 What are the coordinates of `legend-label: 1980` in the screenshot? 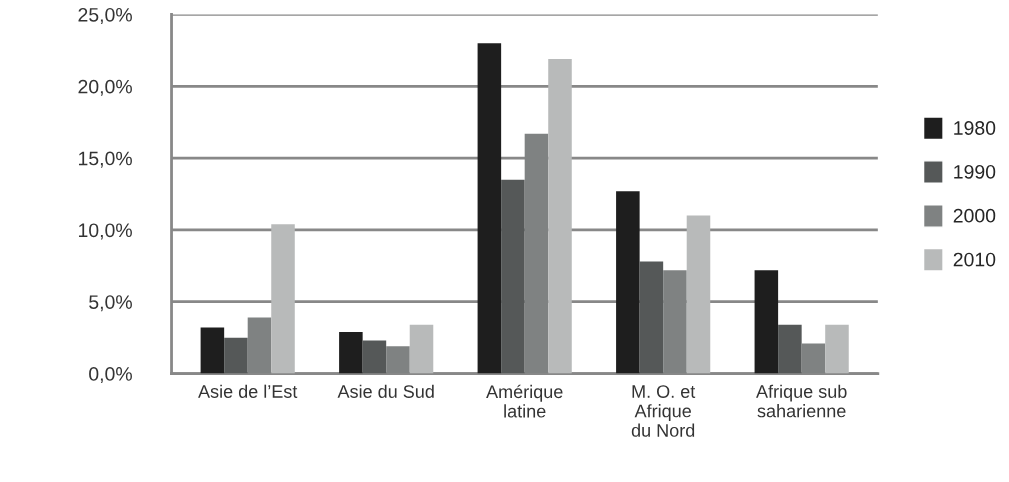 It's located at (975, 128).